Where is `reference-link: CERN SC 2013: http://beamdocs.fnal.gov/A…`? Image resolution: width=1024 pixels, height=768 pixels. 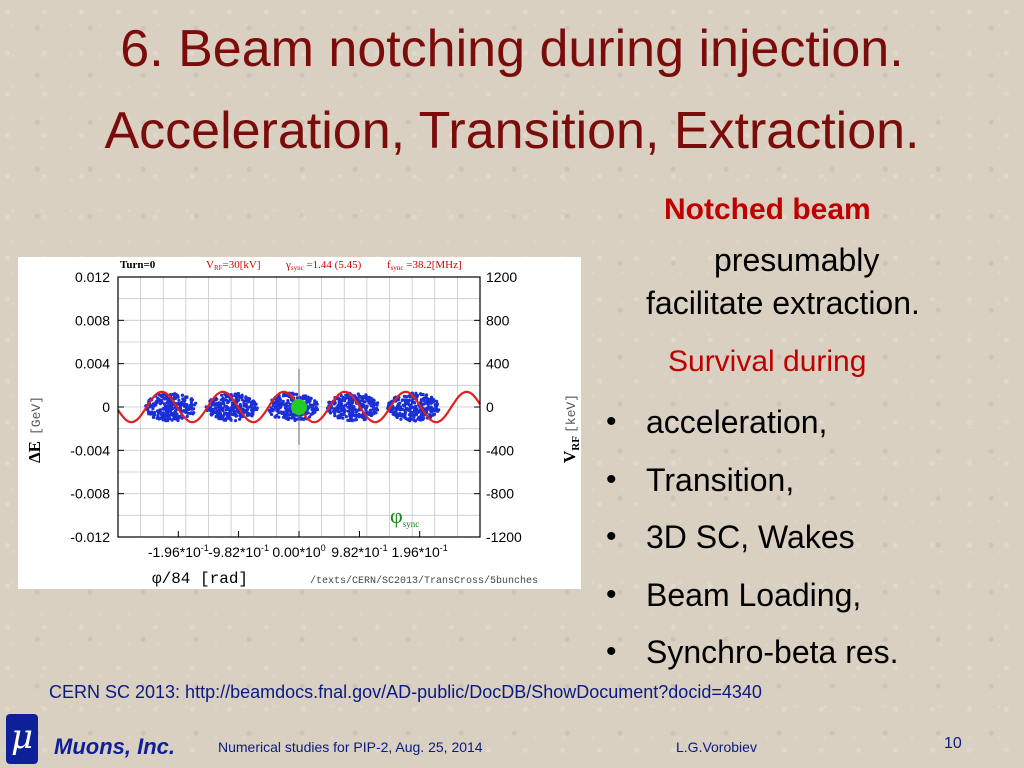 reference-link: CERN SC 2013: http://beamdocs.fnal.gov/A… is located at coordinates (405, 692).